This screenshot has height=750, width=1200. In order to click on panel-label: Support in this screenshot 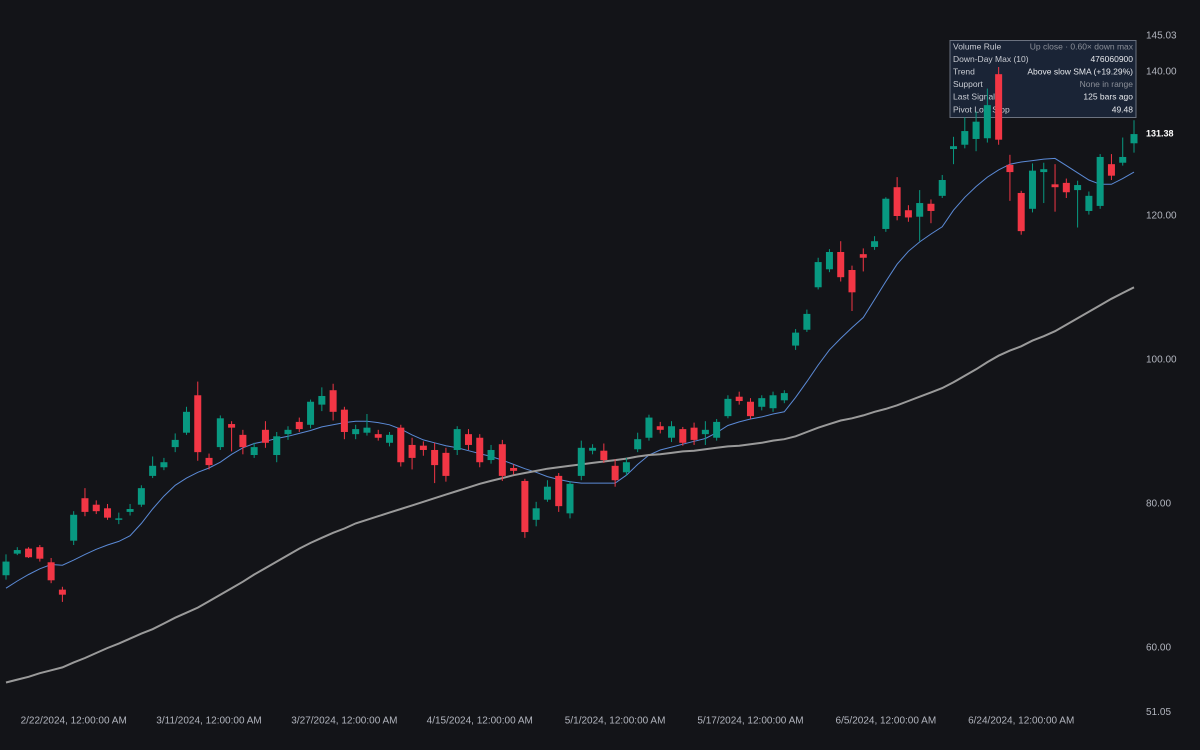, I will do `click(968, 84)`.